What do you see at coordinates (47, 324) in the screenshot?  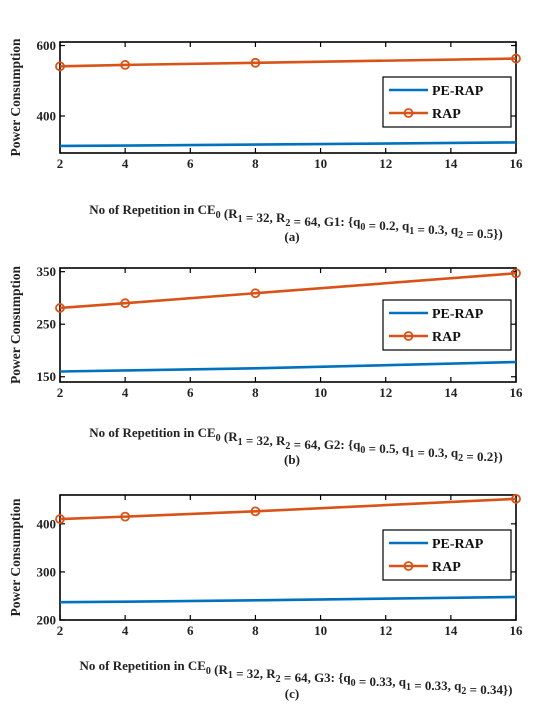 I see `y-tick-label: 250` at bounding box center [47, 324].